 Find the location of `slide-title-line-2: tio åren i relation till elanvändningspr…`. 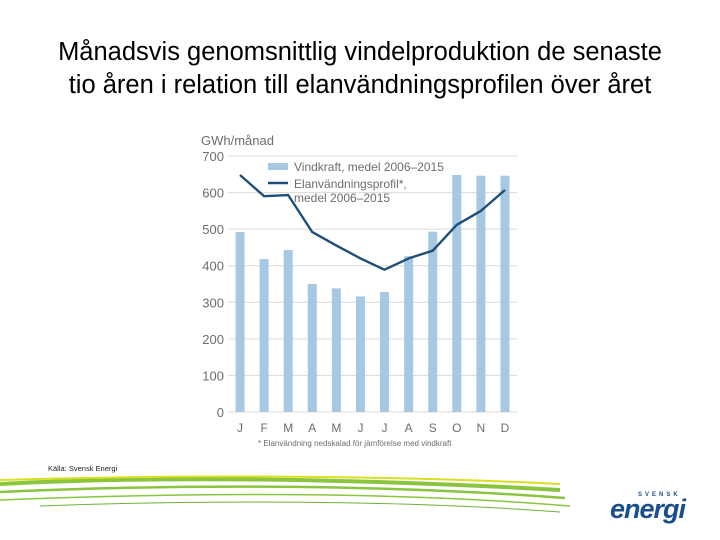

slide-title-line-2: tio åren i relation till elanvändningspr… is located at coordinates (360, 85).